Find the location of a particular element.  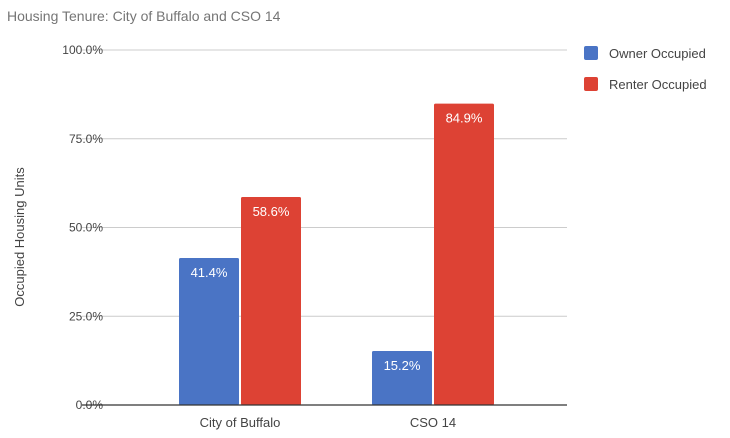

data-label: 84.9% is located at coordinates (464, 118).